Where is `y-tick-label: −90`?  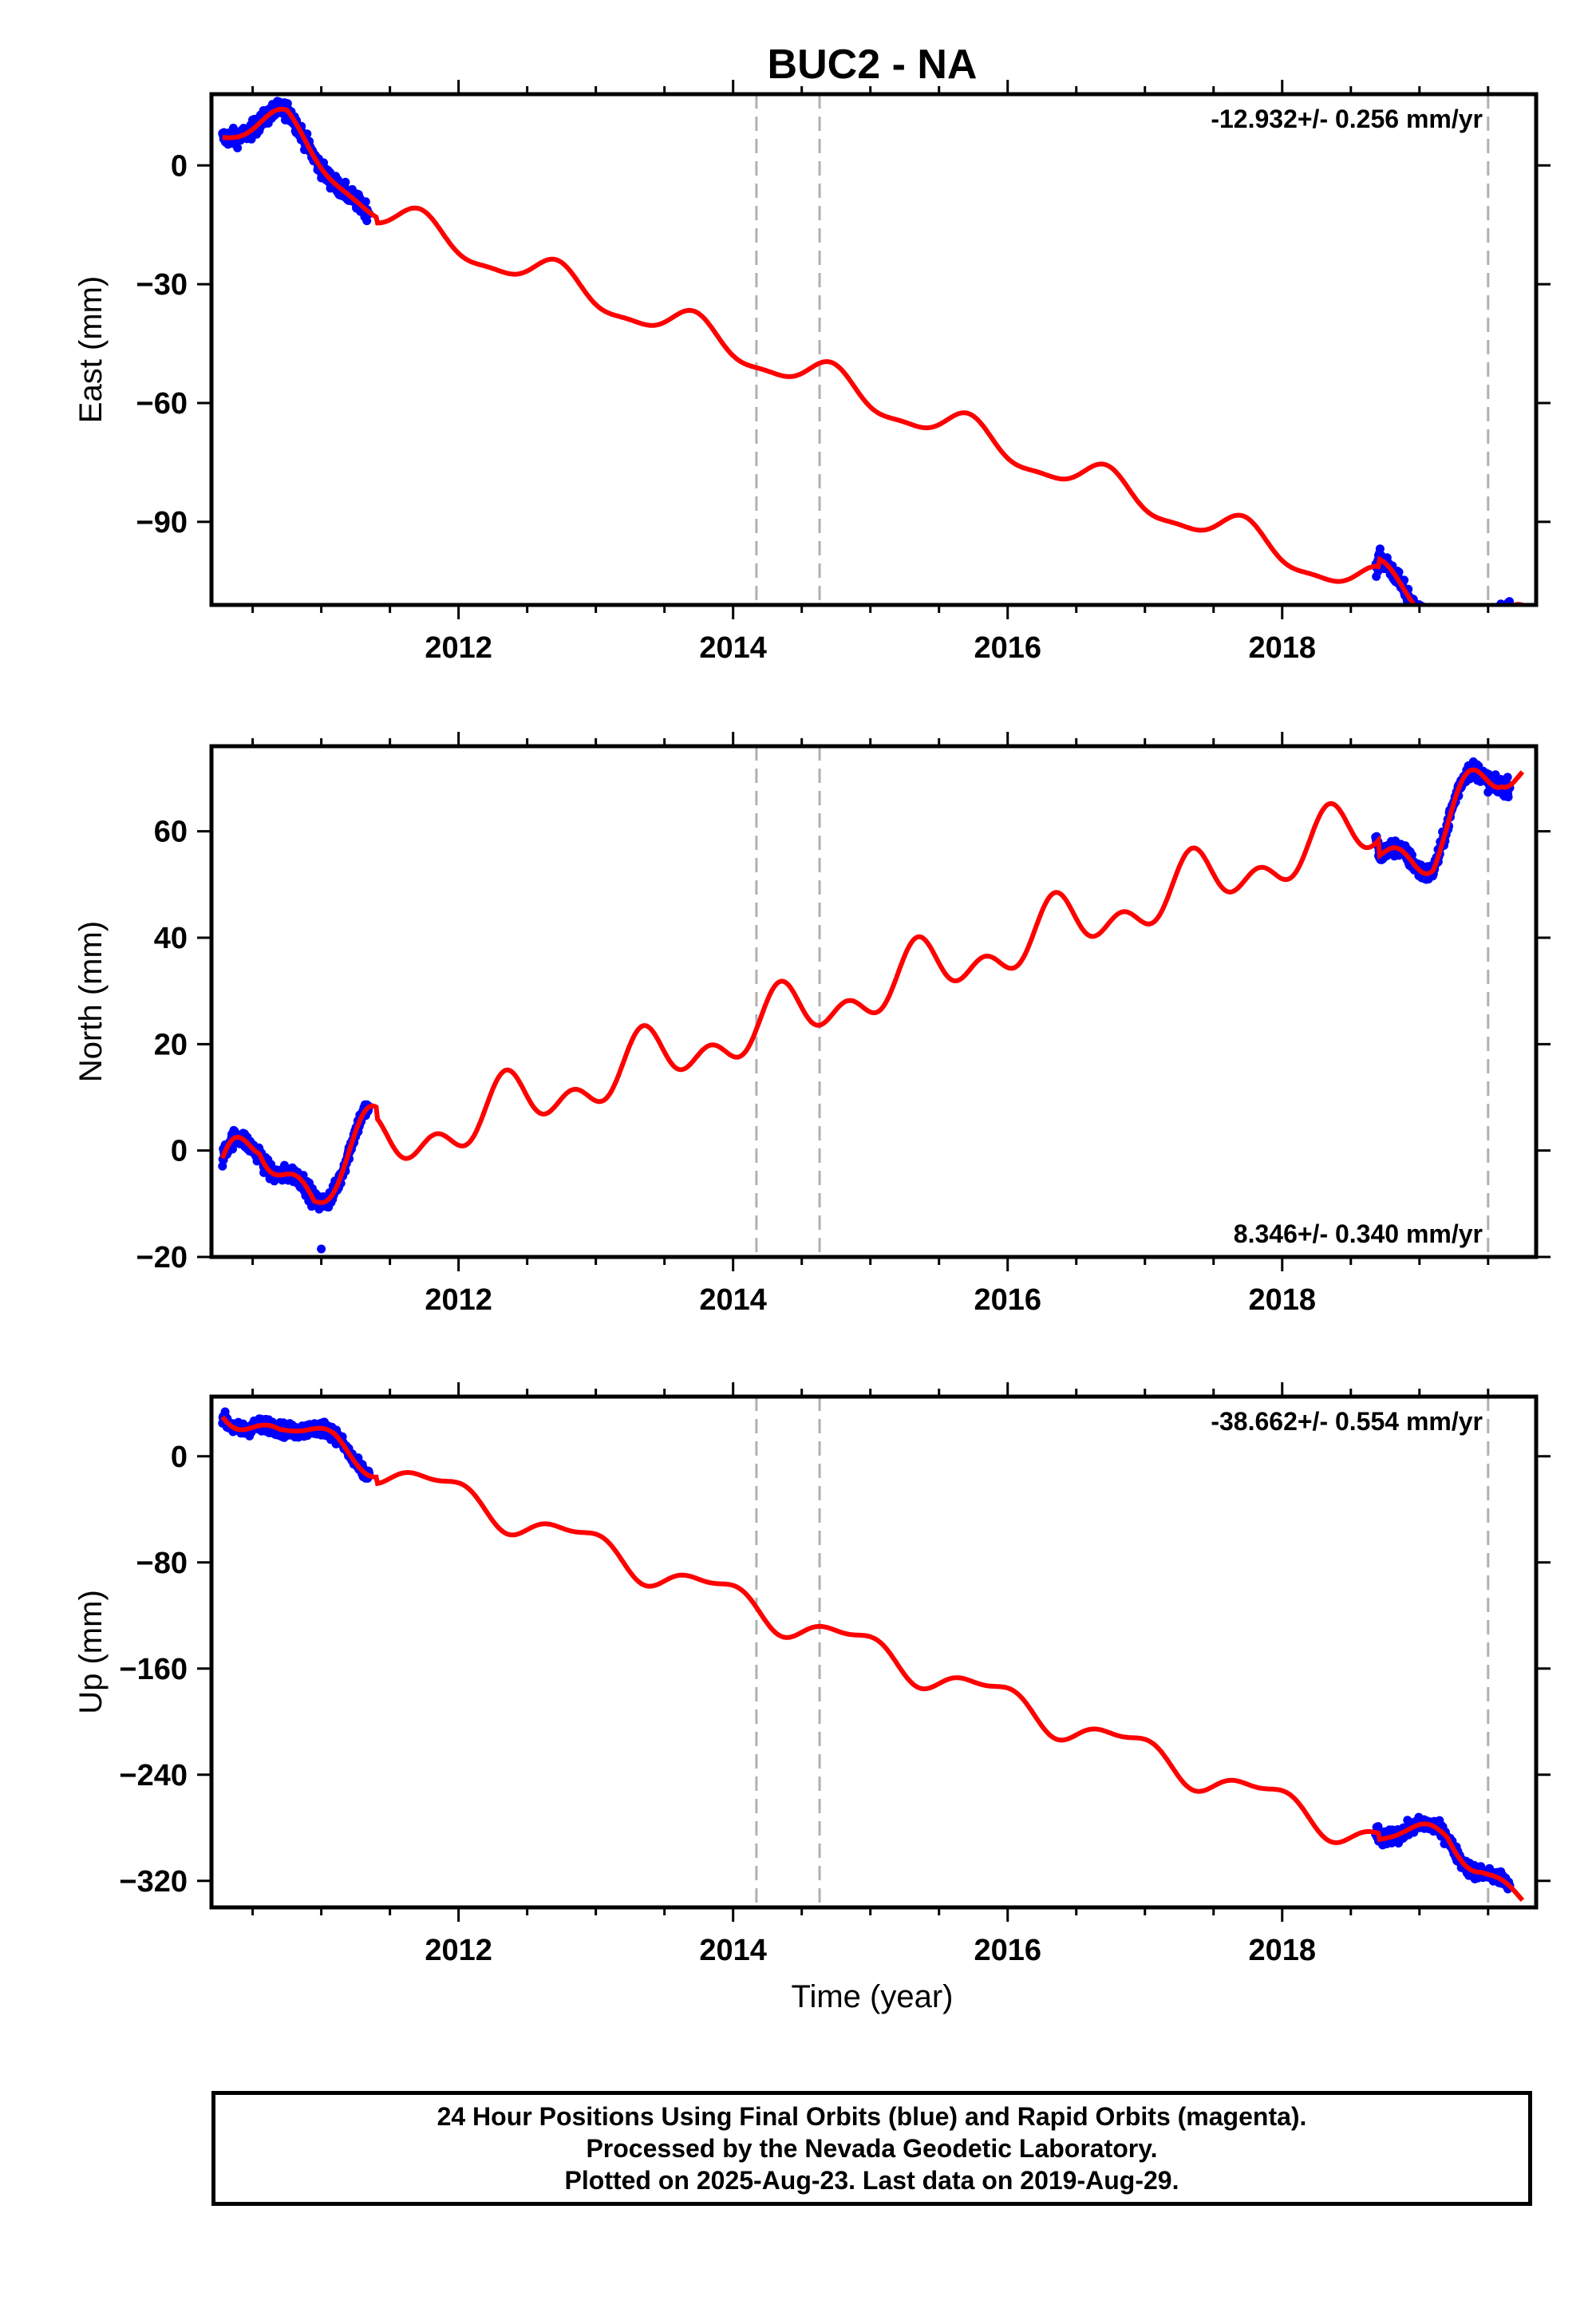 y-tick-label: −90 is located at coordinates (162, 522).